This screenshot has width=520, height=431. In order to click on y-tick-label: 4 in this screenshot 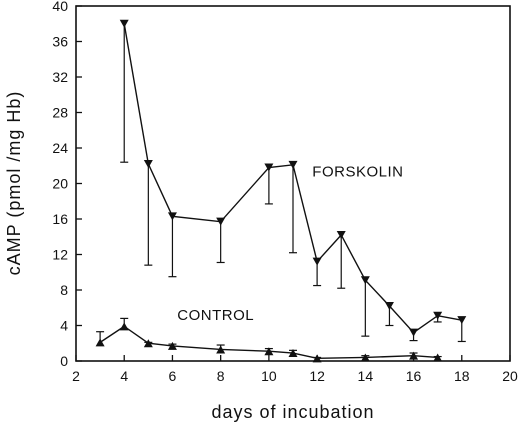, I will do `click(64, 326)`.